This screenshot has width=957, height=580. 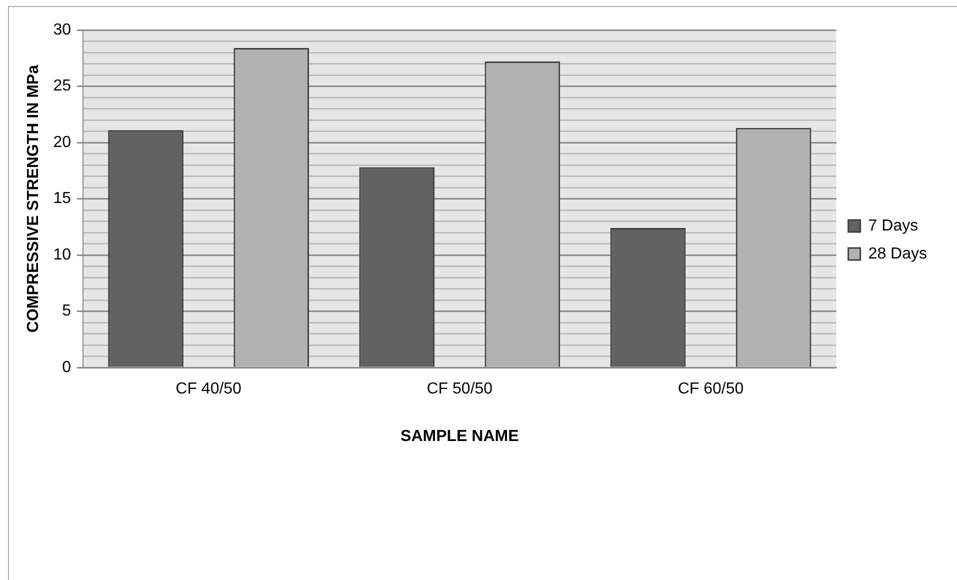 What do you see at coordinates (62, 199) in the screenshot?
I see `y-tick-label: 15` at bounding box center [62, 199].